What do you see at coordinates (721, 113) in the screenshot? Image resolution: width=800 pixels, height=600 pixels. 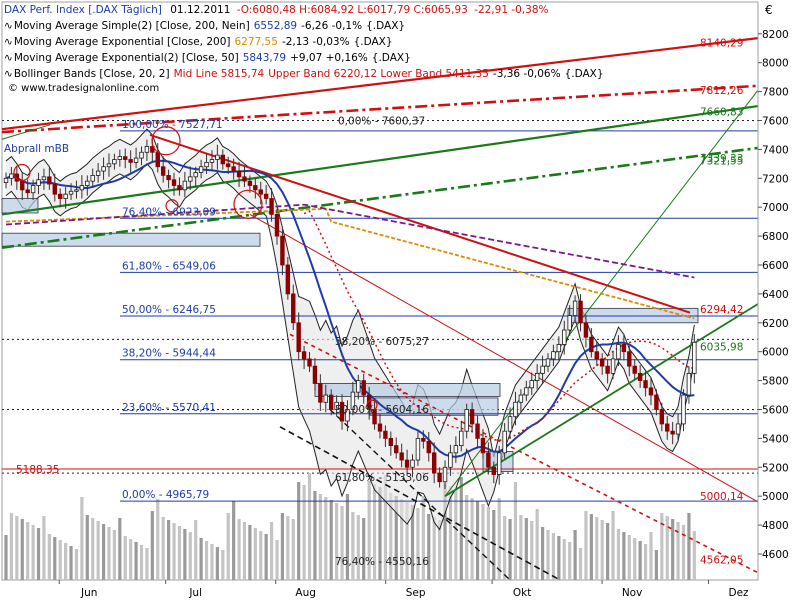 I see `price-level-label: 7660,83` at bounding box center [721, 113].